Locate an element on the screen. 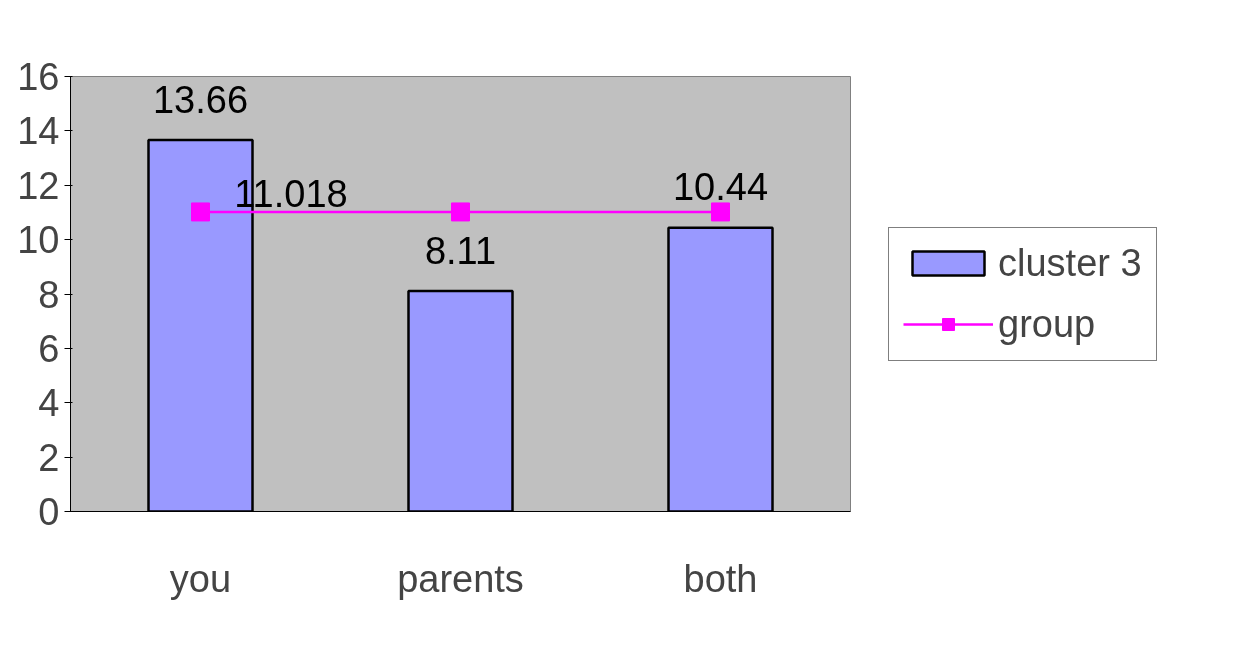  y-tick-label: 8 is located at coordinates (49, 294).